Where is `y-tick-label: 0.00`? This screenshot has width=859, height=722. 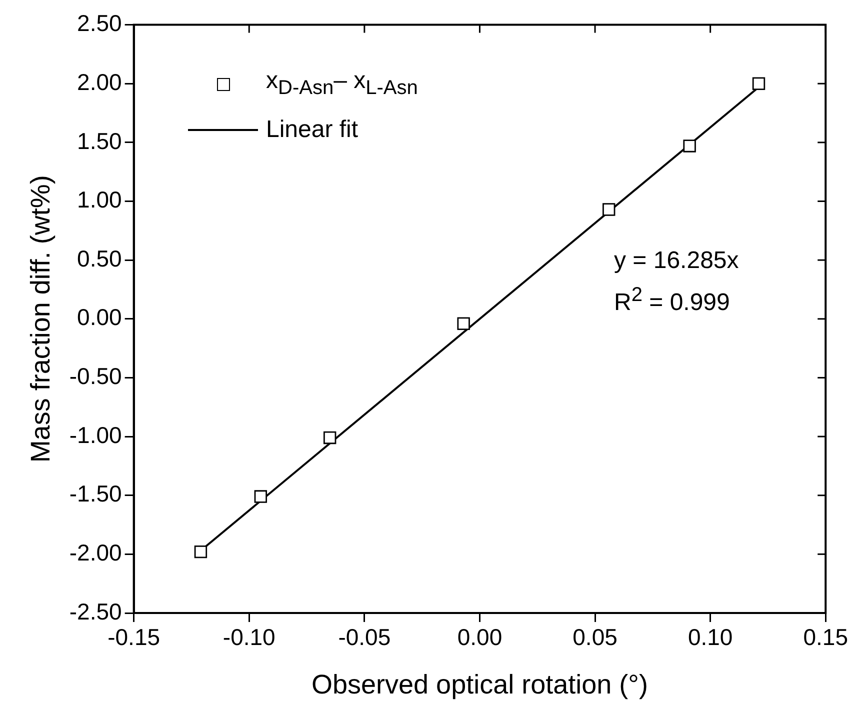
y-tick-label: 0.00 is located at coordinates (99, 317).